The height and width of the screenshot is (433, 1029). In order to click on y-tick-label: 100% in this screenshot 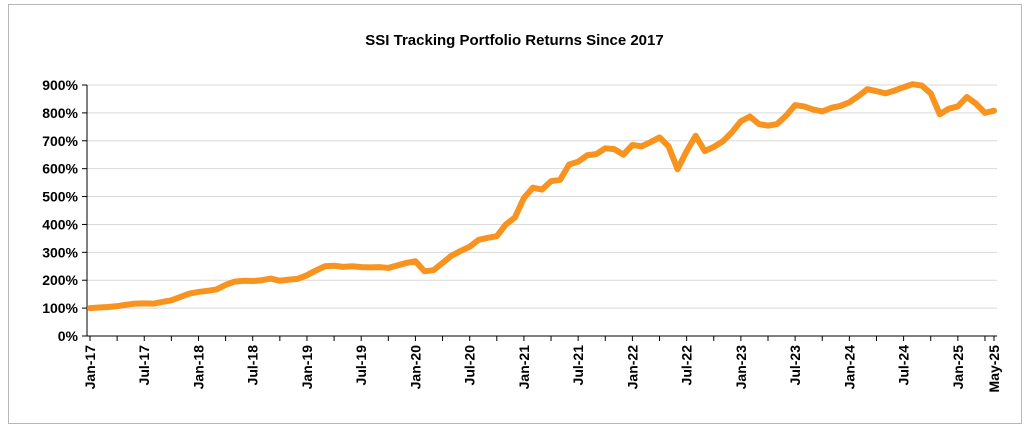, I will do `click(60, 308)`.